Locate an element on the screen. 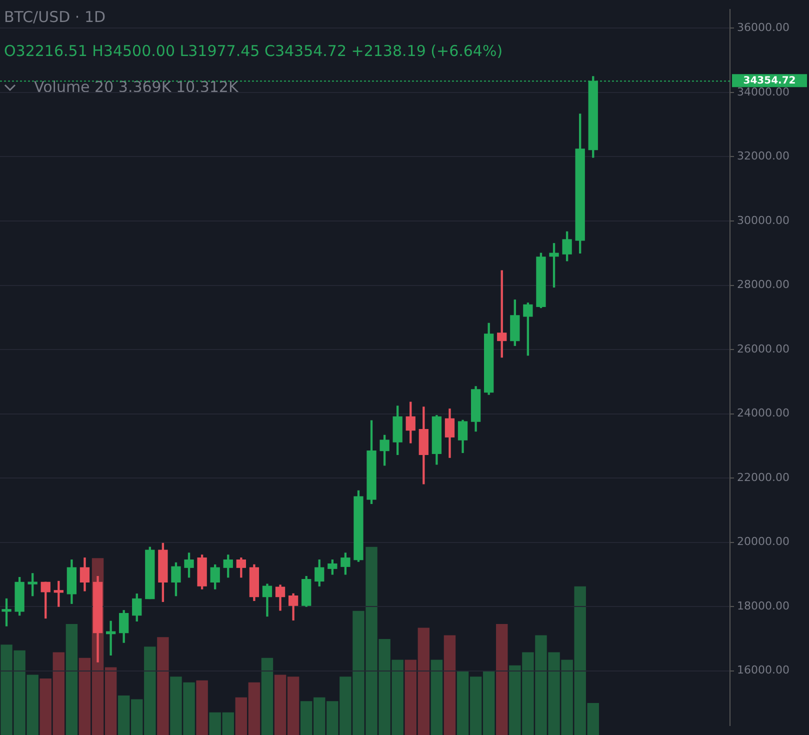 The image size is (809, 735). y-tick-label: 18000.00 is located at coordinates (763, 605).